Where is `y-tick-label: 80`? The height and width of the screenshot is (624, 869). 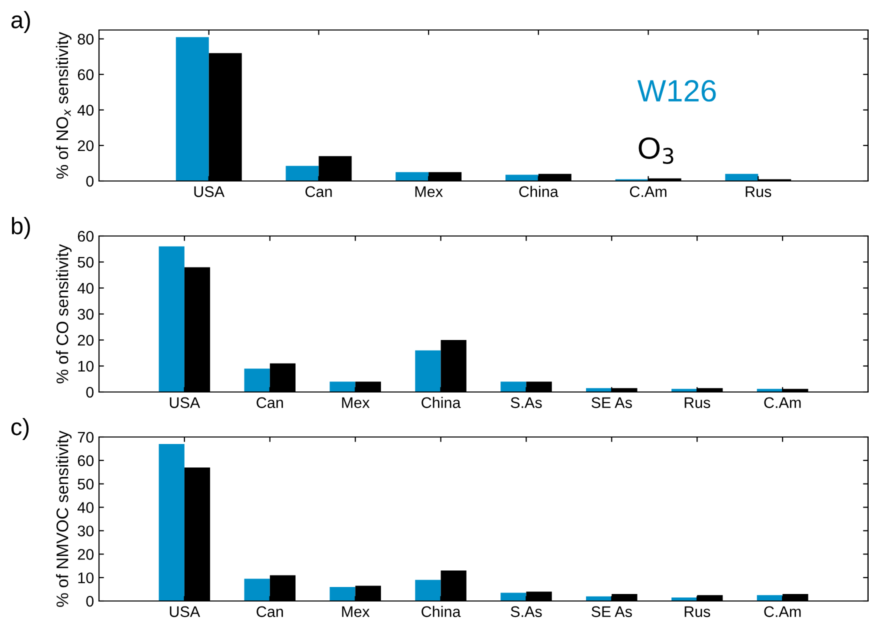
y-tick-label: 80 is located at coordinates (86, 39).